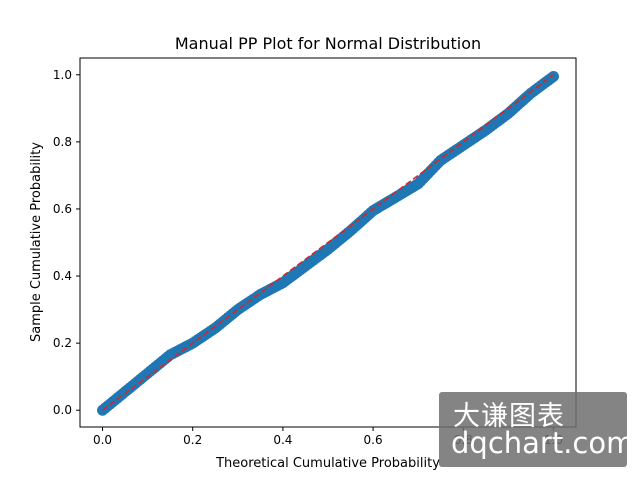 Image resolution: width=640 pixels, height=480 pixels. What do you see at coordinates (62, 142) in the screenshot?
I see `y-tick-label: 0.8` at bounding box center [62, 142].